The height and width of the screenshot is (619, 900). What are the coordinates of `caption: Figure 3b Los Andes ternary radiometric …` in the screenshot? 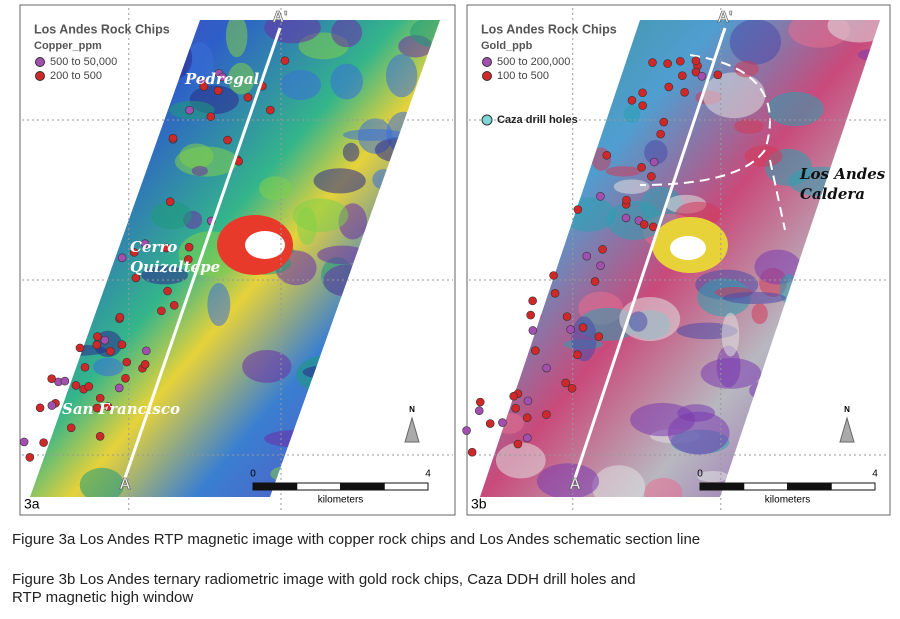 It's located at (324, 588).